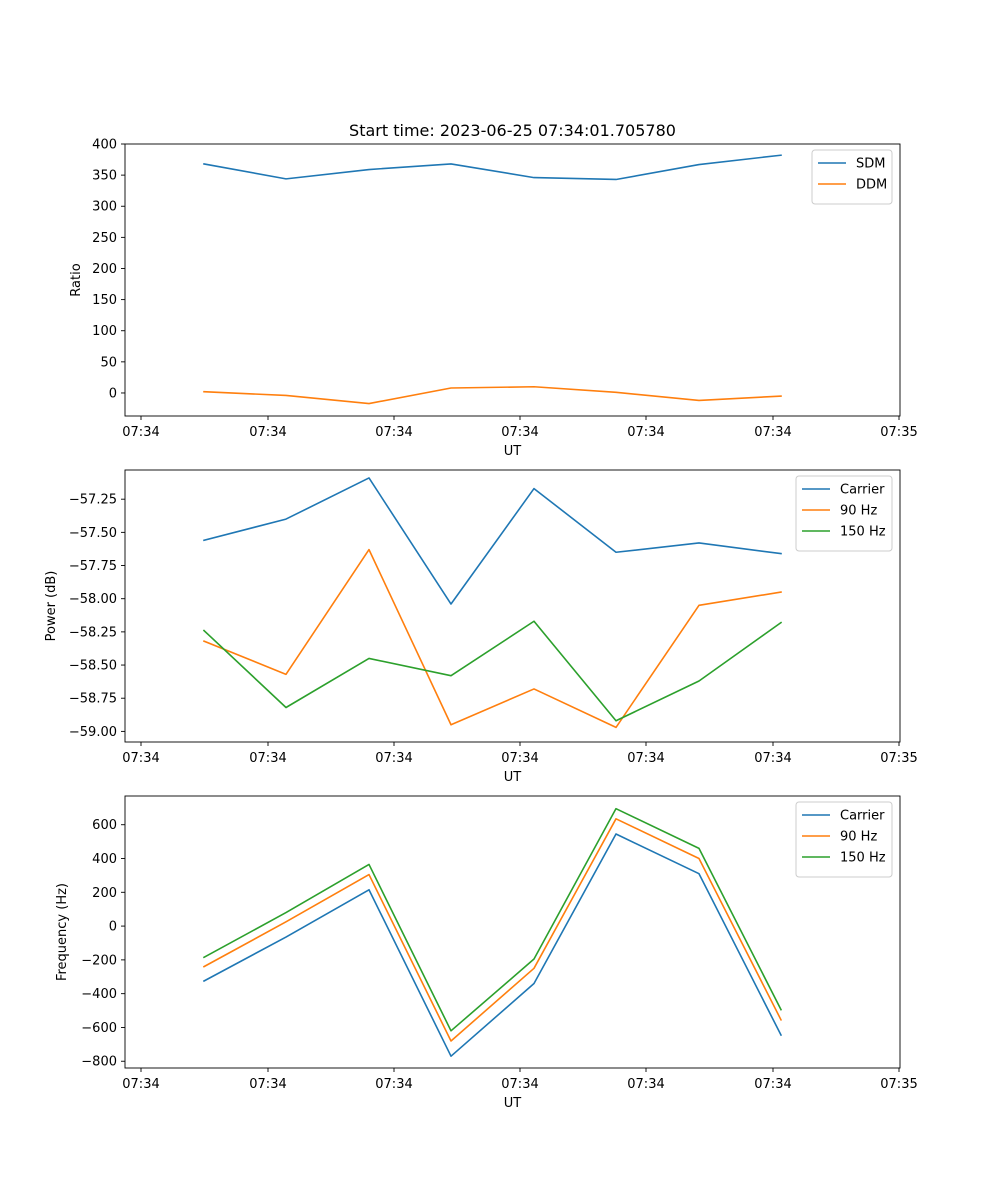  Describe the element at coordinates (93, 732) in the screenshot. I see `y-tick-label: −59.00` at that location.